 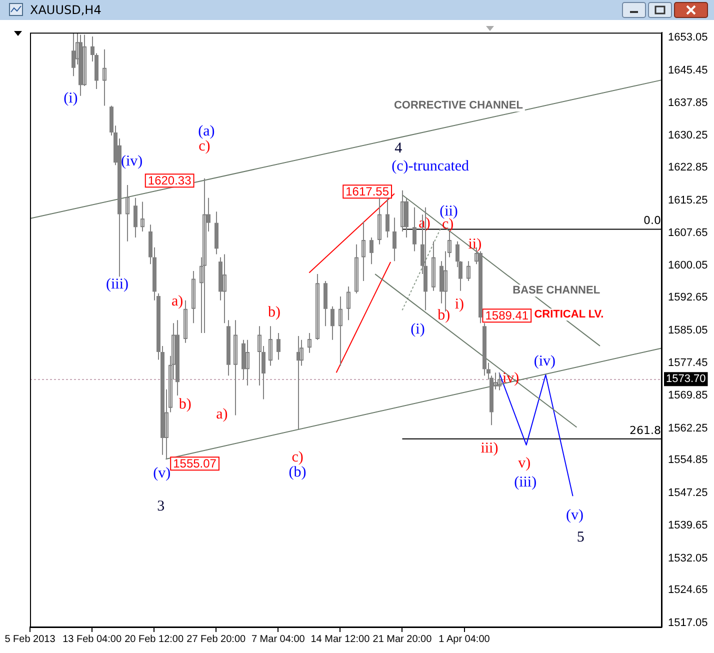 What do you see at coordinates (340, 639) in the screenshot?
I see `x-tick-label: 14 Mar 12:00` at bounding box center [340, 639].